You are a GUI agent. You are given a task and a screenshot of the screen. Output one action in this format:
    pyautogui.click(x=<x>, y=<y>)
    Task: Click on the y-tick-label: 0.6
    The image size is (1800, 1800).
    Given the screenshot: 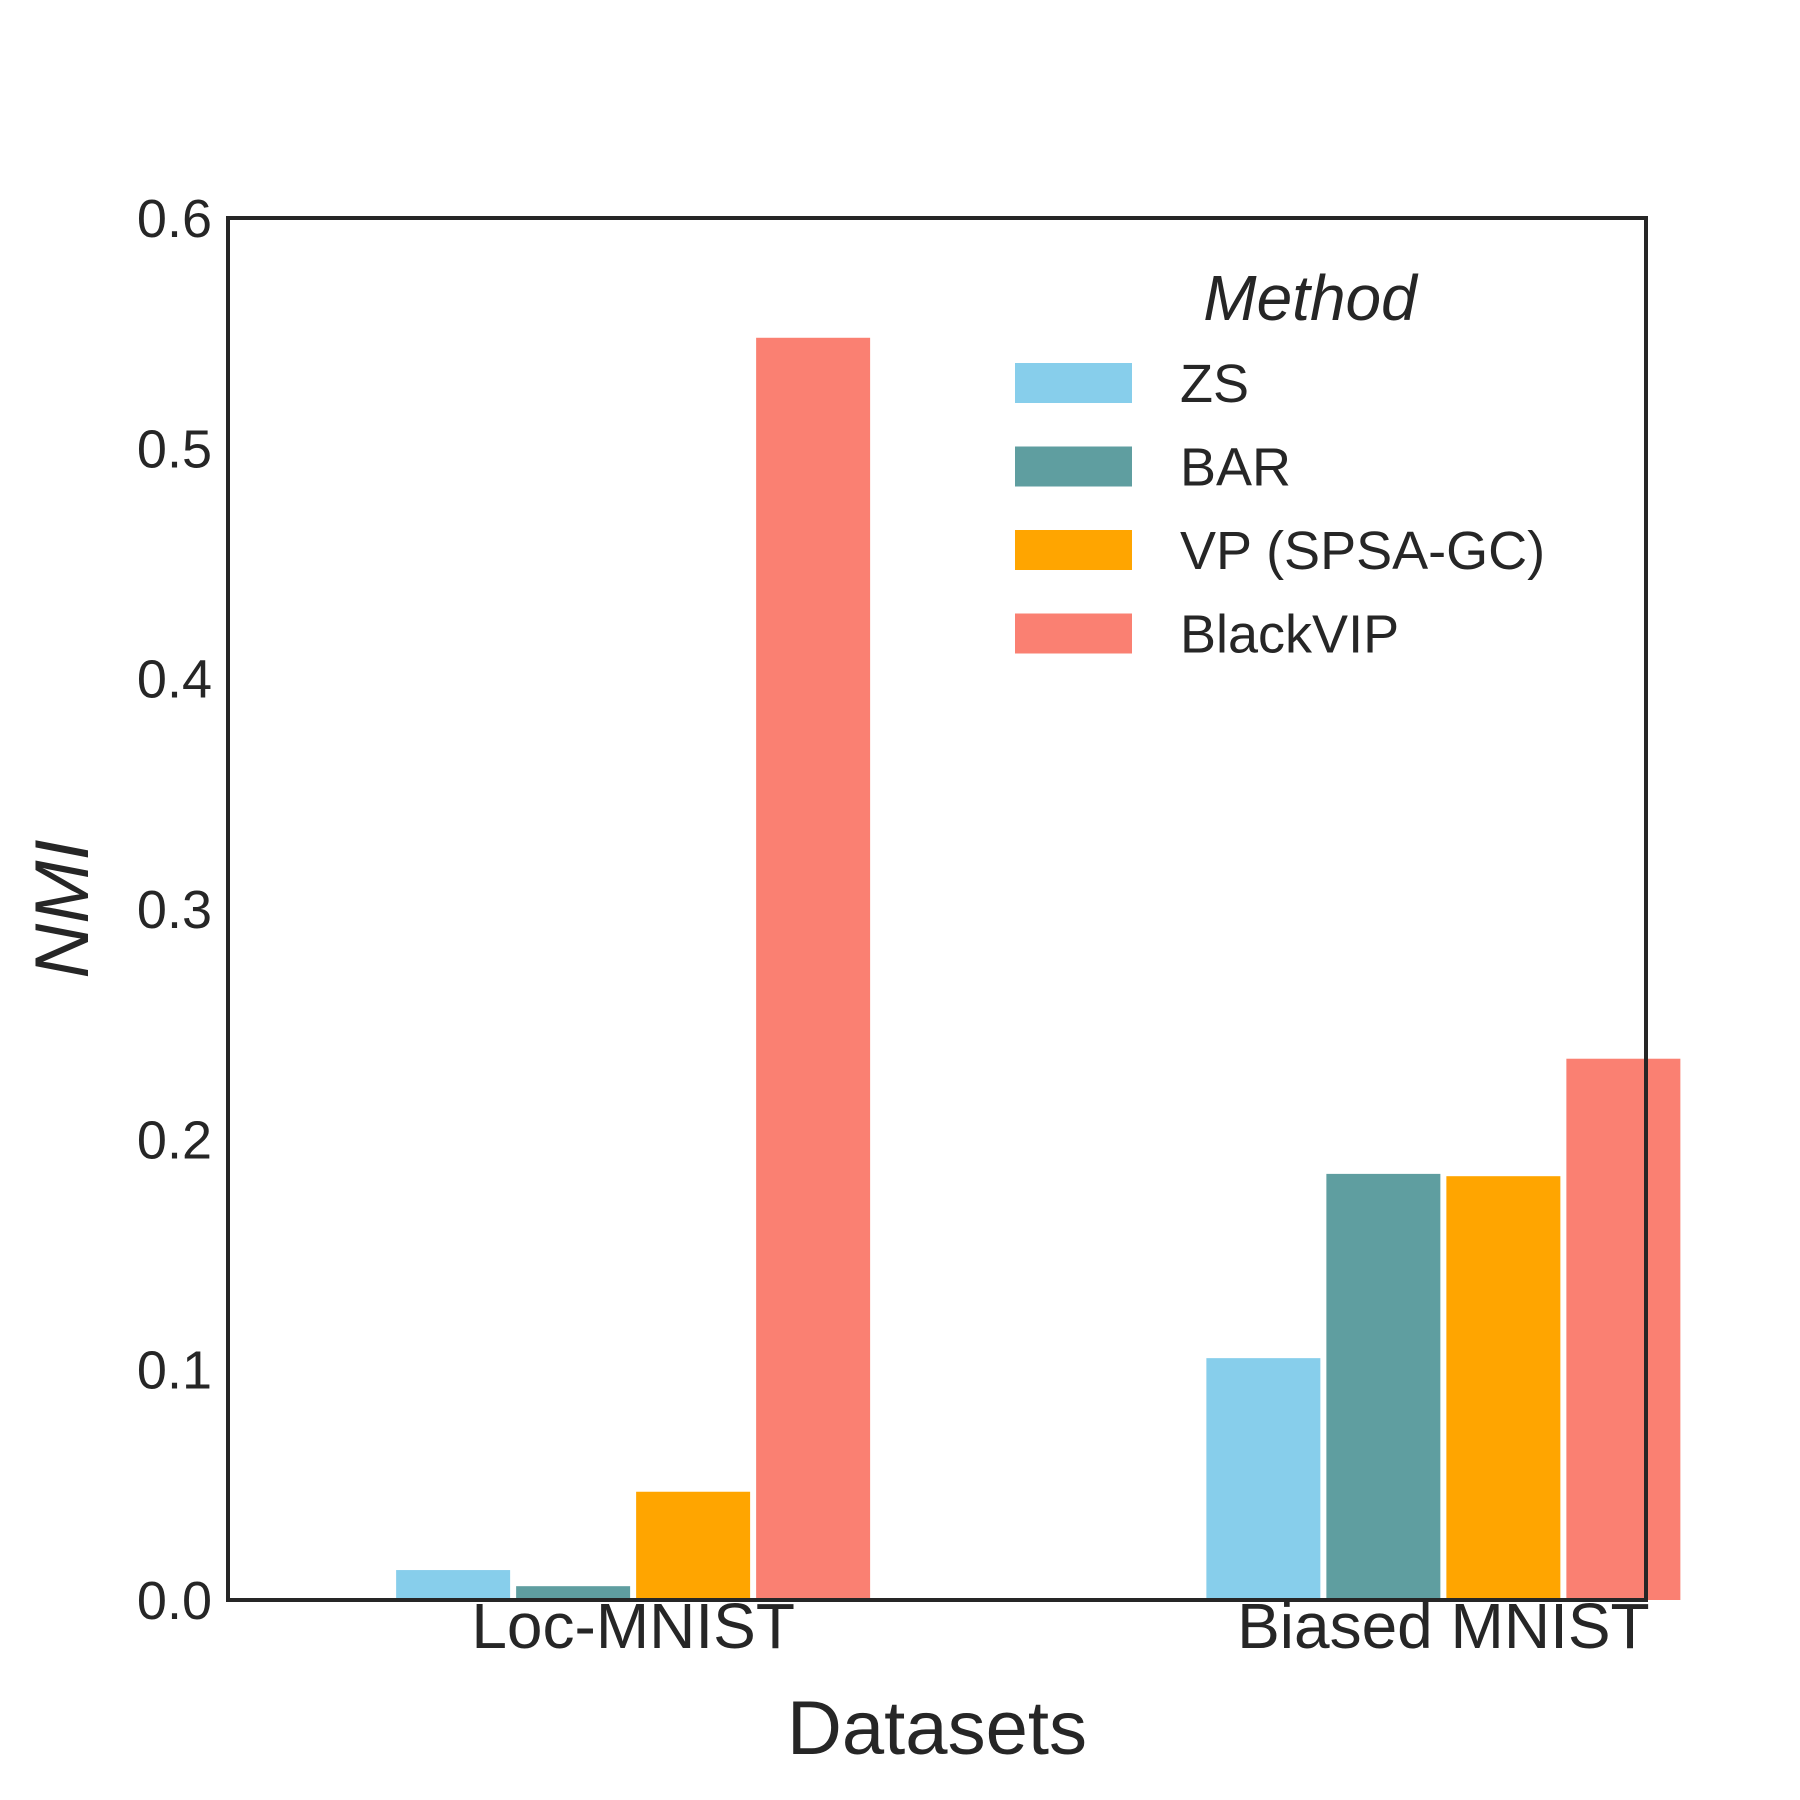 What is the action you would take?
    pyautogui.click(x=174, y=219)
    